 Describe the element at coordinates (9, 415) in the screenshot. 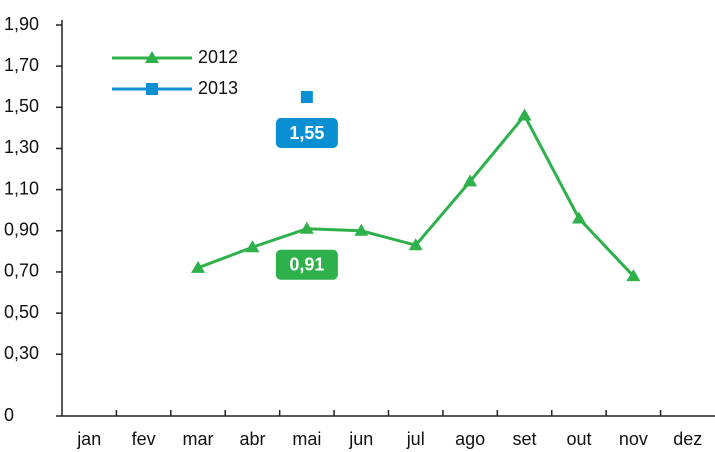

I see `y-tick-label: 0` at that location.